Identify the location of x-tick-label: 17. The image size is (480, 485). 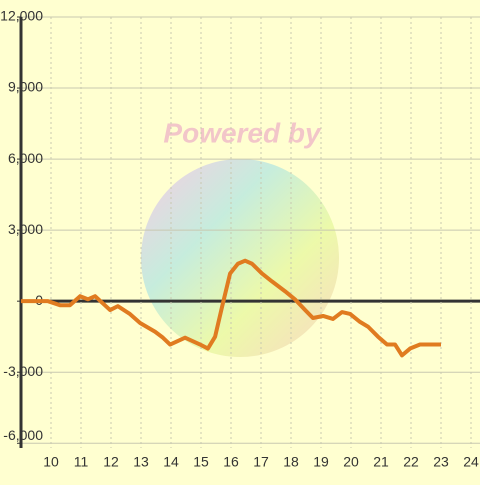
(261, 462).